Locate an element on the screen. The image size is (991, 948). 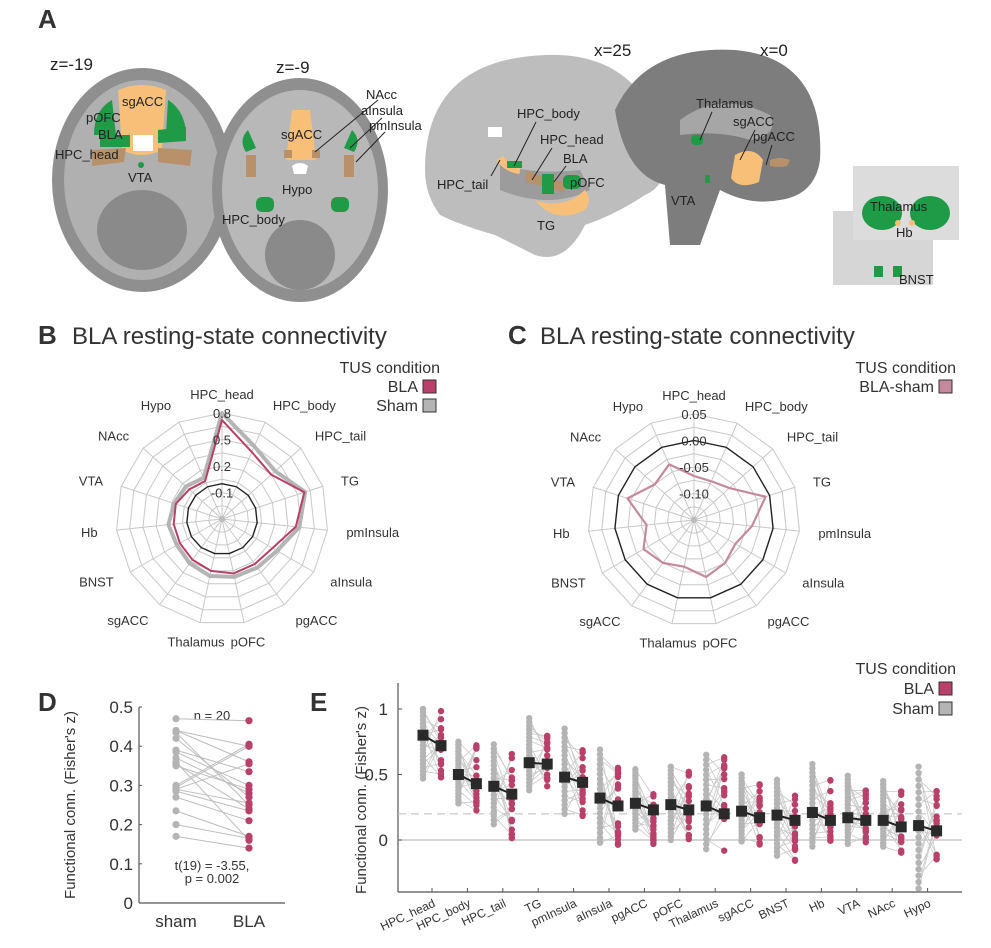
roi-label: pOFC is located at coordinates (103, 117).